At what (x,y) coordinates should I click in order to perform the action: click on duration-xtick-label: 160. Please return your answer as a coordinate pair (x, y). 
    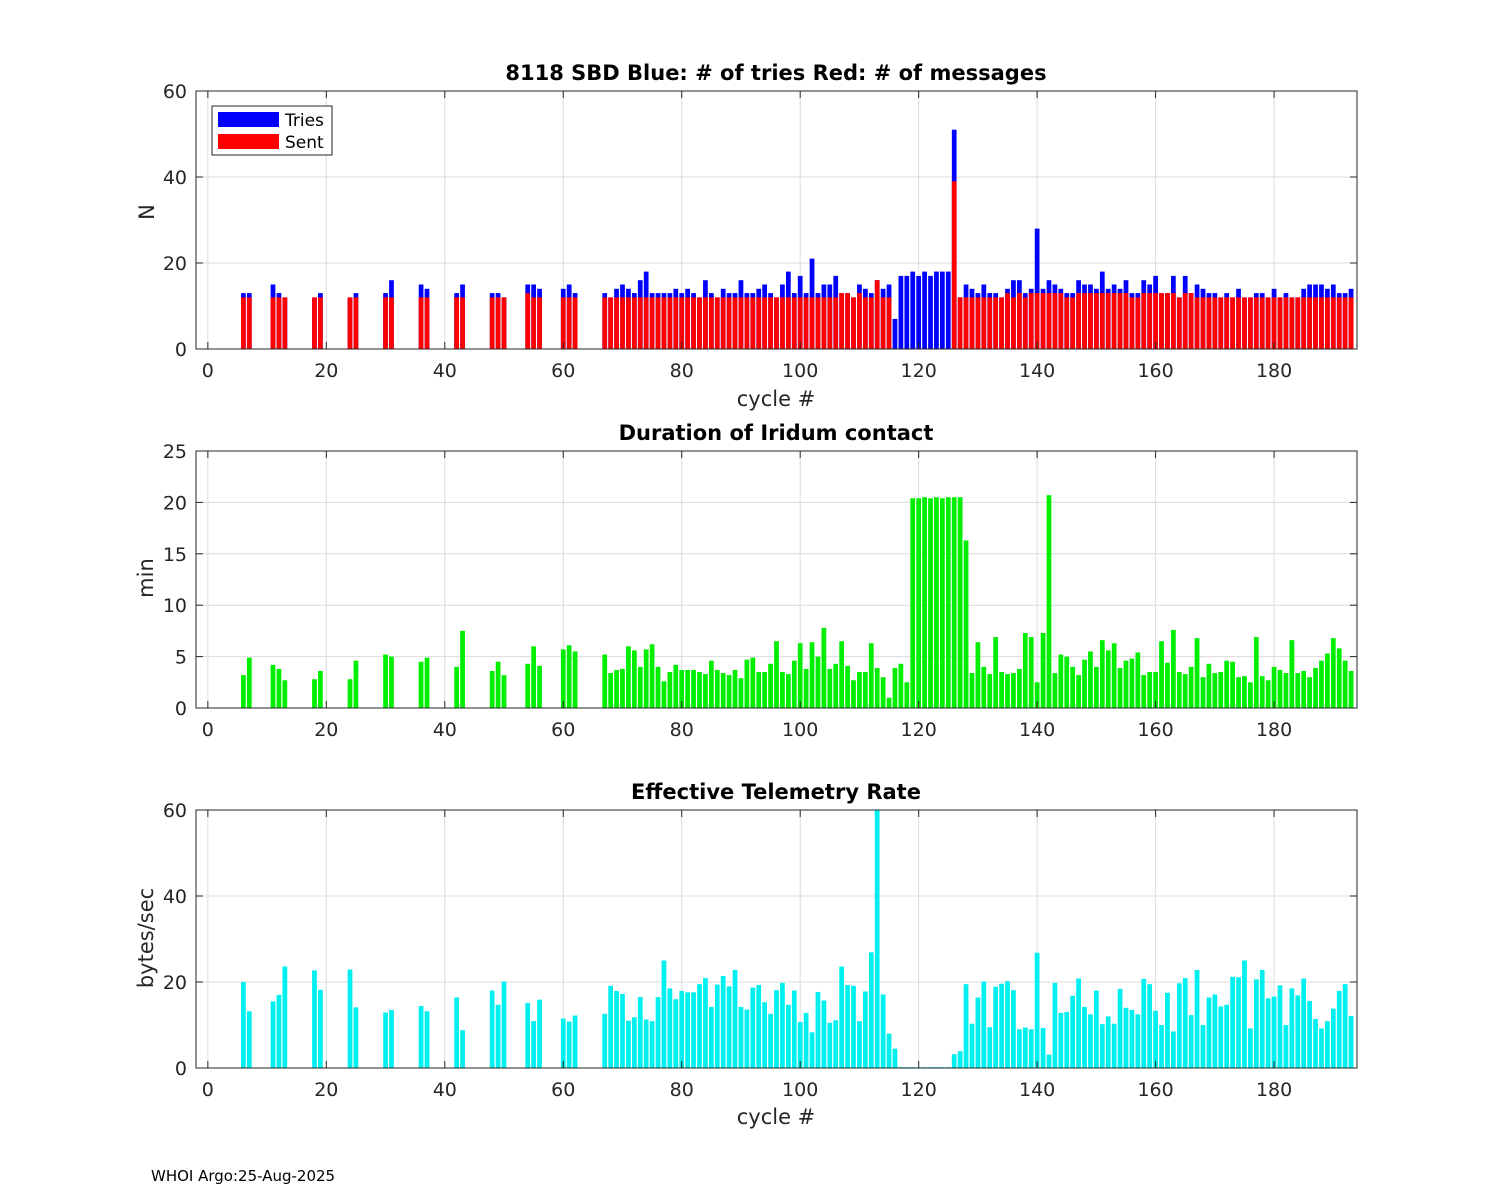
    Looking at the image, I should click on (1155, 730).